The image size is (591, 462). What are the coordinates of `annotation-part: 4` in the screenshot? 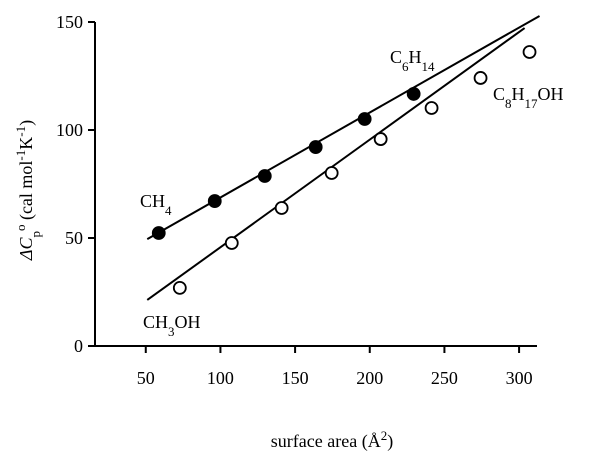 It's located at (168, 210).